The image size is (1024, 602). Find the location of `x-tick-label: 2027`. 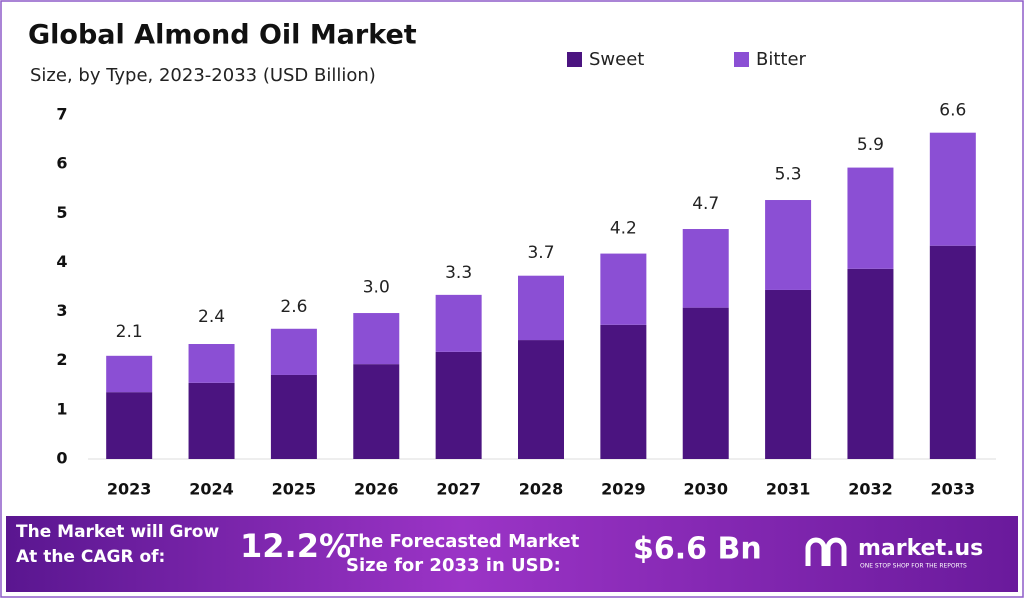

x-tick-label: 2027 is located at coordinates (458, 489).